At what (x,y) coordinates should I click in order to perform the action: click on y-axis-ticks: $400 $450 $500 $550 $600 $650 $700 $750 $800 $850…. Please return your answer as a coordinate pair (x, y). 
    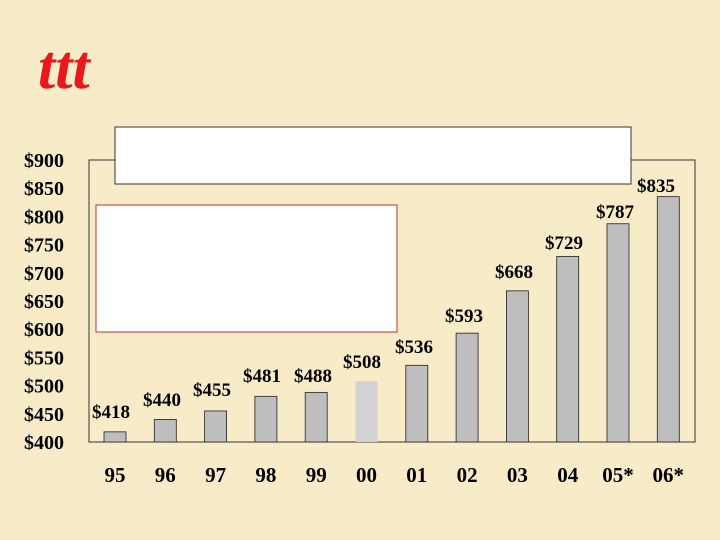
    Looking at the image, I should click on (44, 302).